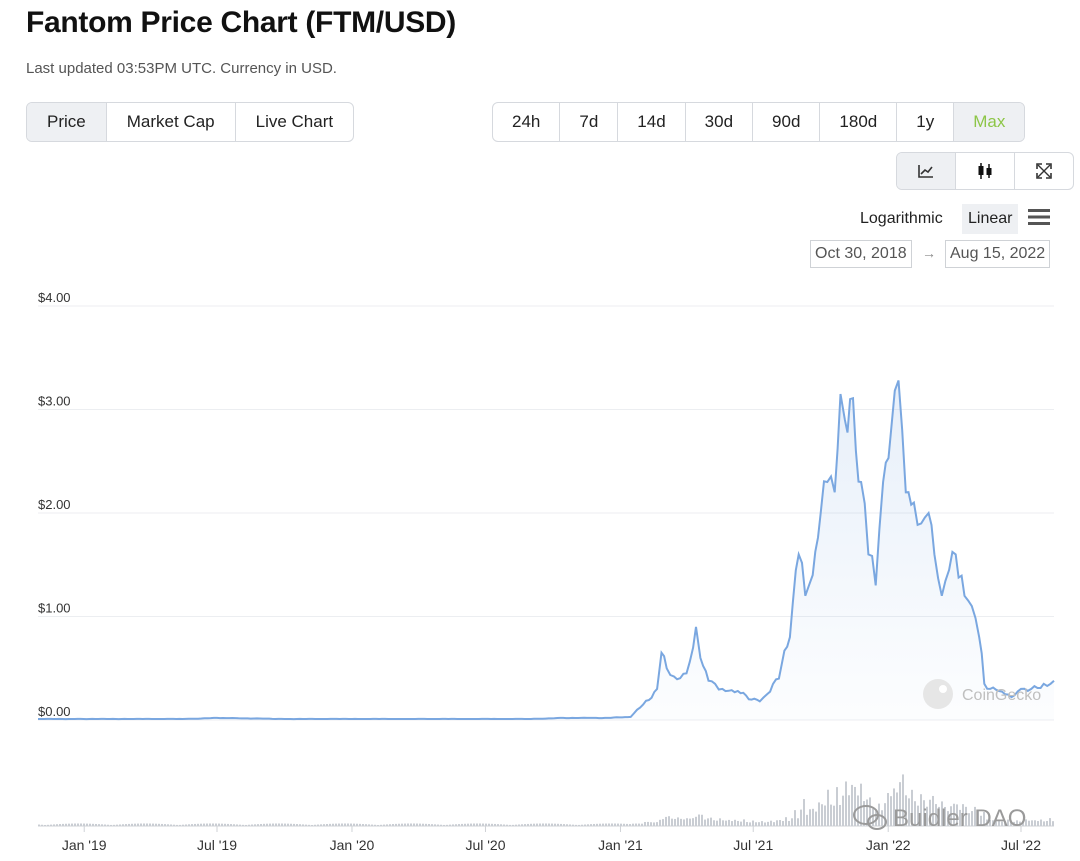 This screenshot has height=861, width=1080. Describe the element at coordinates (989, 122) in the screenshot. I see `range-max-button: Max` at that location.